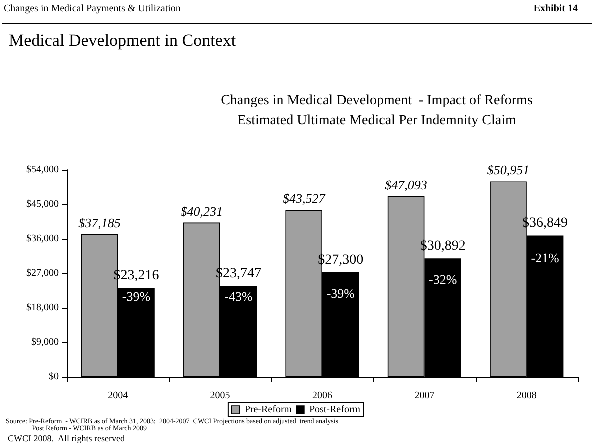  I want to click on y-tick-label: $18,000, so click(42, 308).